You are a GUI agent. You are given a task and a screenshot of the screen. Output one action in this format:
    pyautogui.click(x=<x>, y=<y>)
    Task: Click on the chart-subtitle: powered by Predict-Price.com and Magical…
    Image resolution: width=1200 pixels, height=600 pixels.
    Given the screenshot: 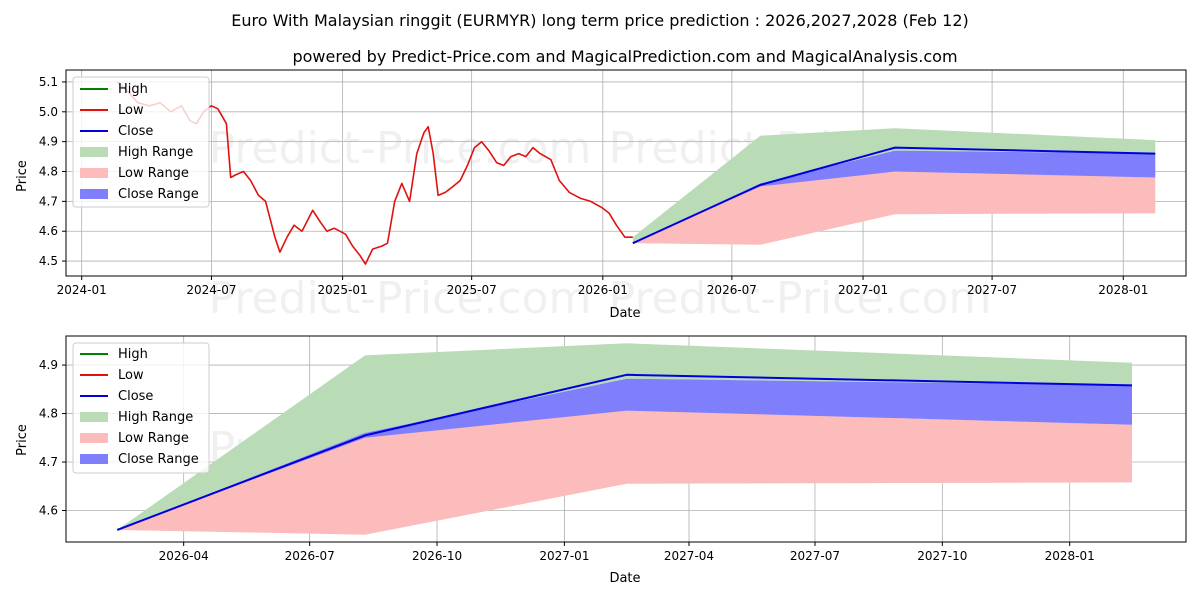 What is the action you would take?
    pyautogui.click(x=624, y=56)
    